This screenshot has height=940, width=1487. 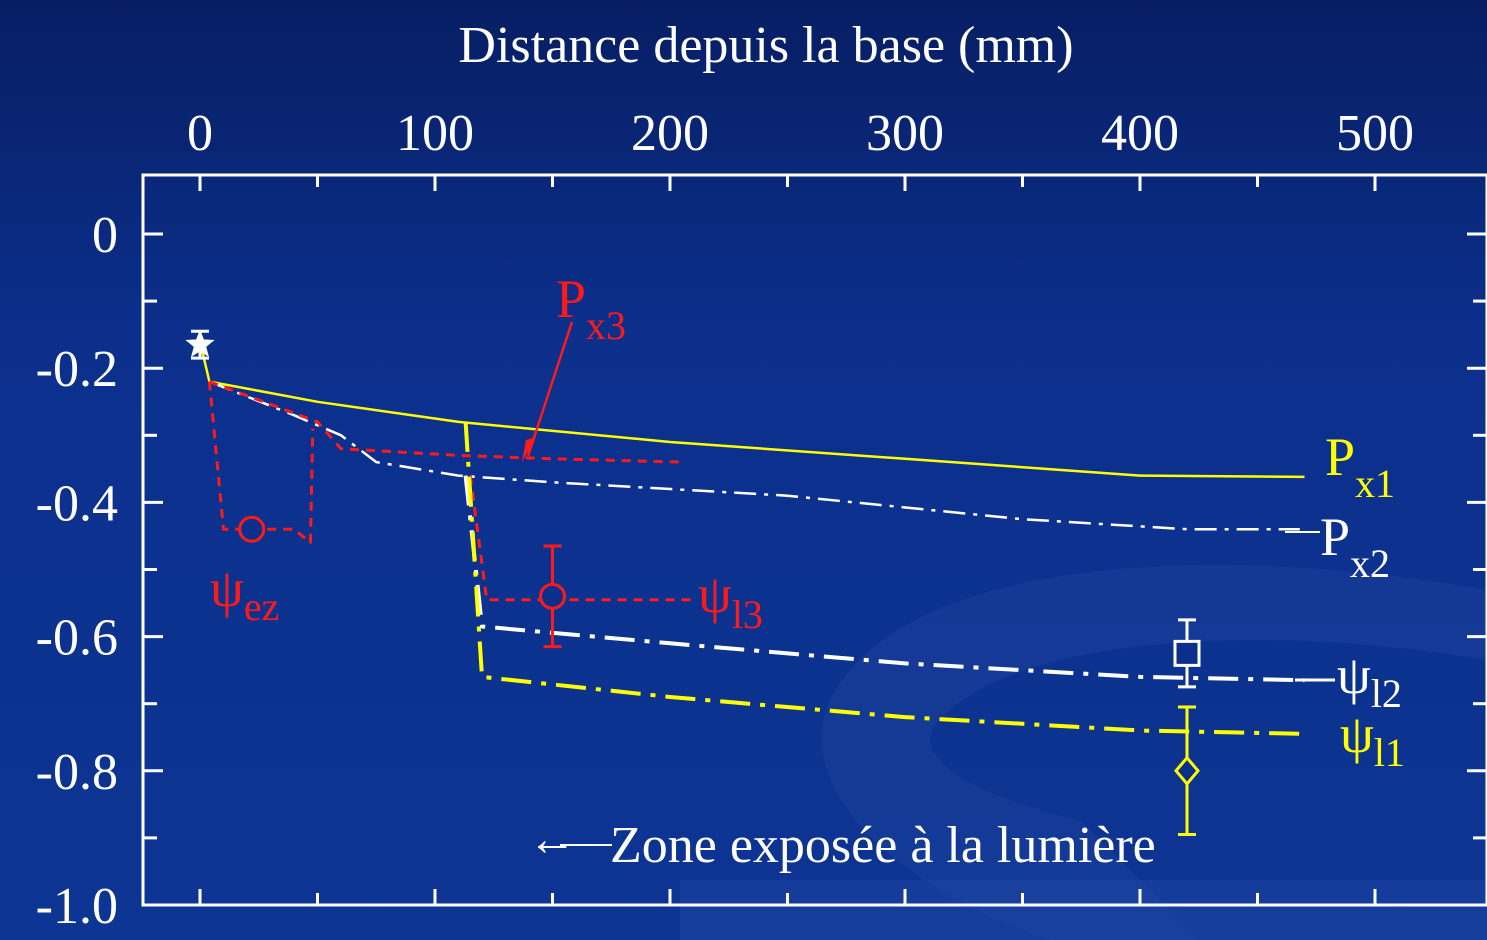 I want to click on y-tick-label: -1.0, so click(x=77, y=906).